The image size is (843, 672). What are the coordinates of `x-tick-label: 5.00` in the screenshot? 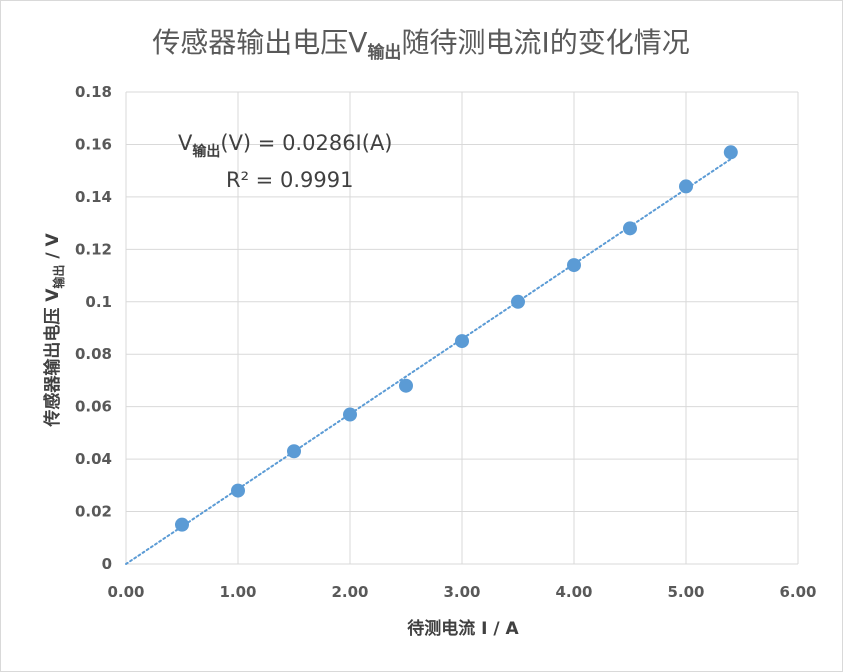 It's located at (685, 592).